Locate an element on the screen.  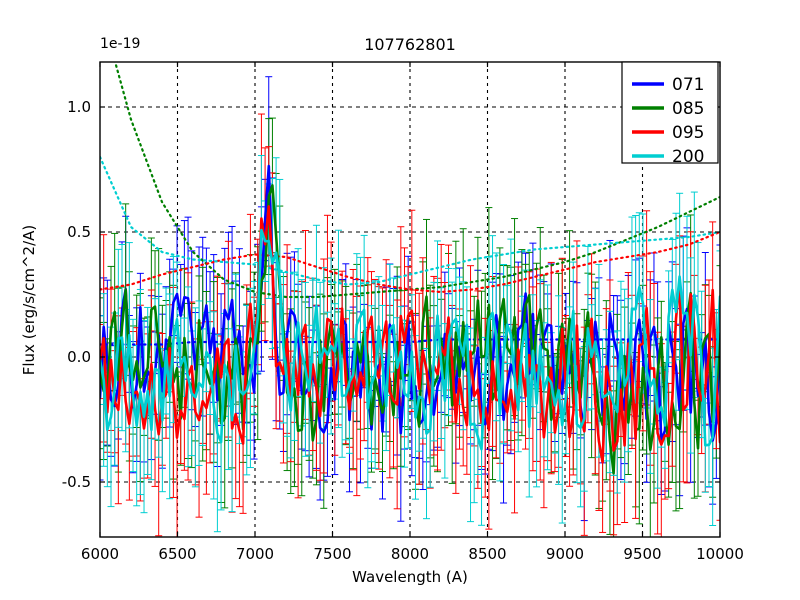
y-axis-label: Flux (erg/s/cm^2/A) is located at coordinates (29, 300).